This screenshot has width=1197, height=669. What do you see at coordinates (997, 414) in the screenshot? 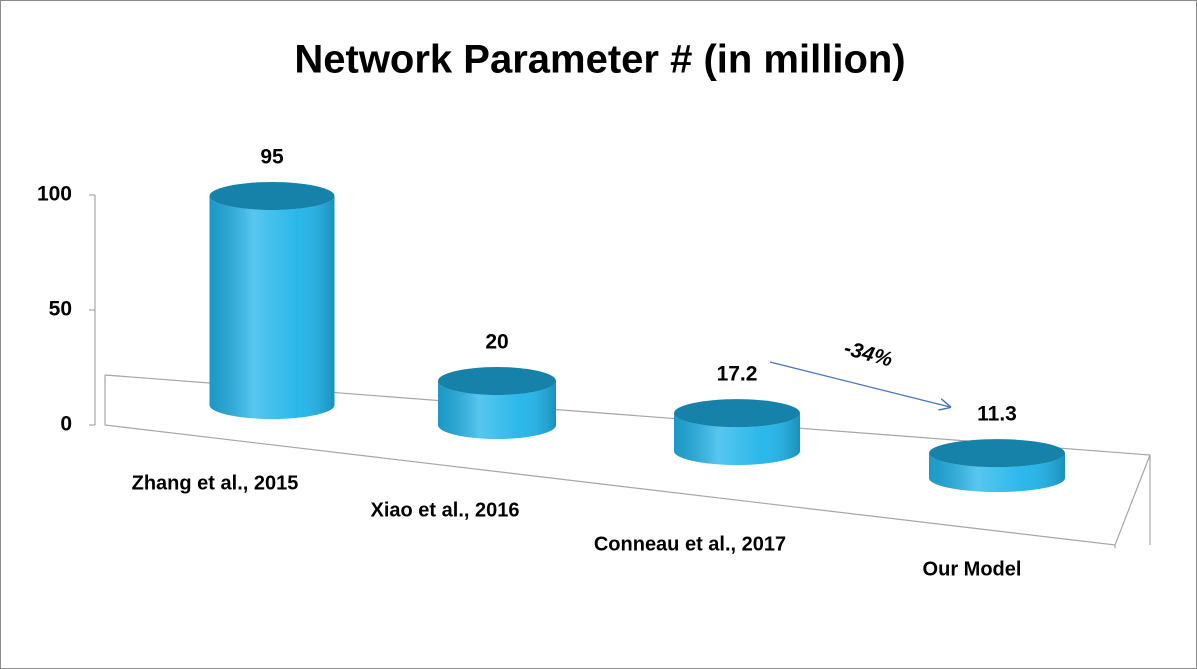
I see `value-label: 11.3` at bounding box center [997, 414].